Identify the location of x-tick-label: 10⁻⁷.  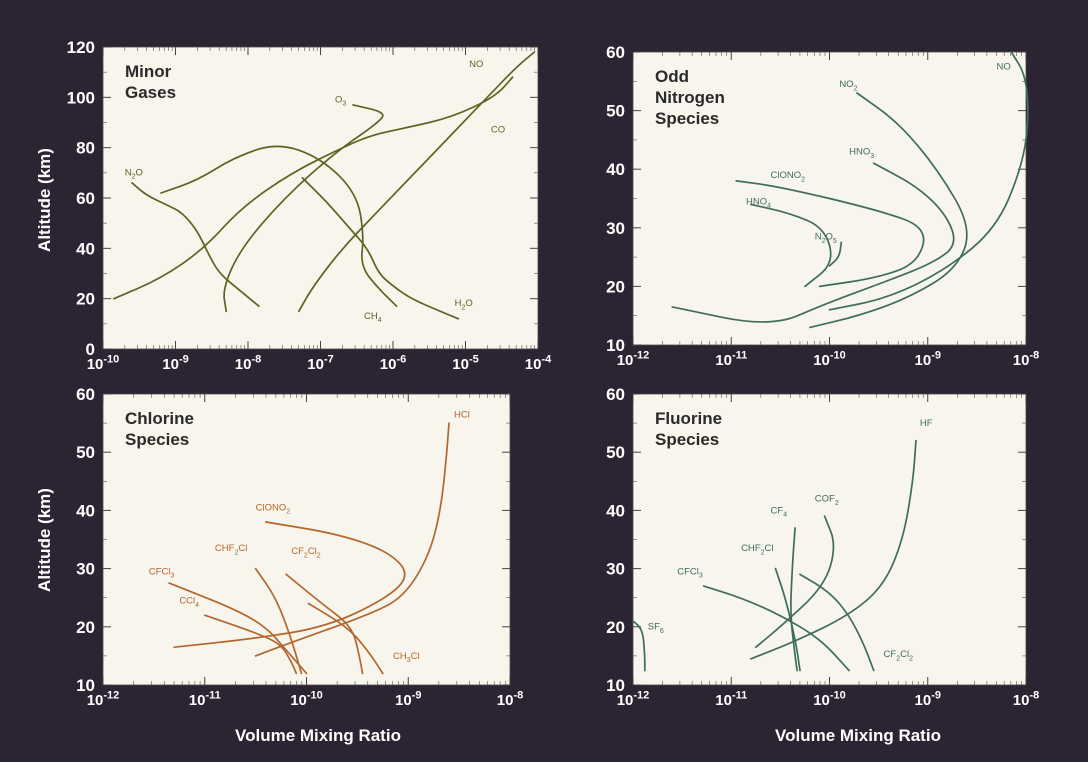
(320, 363).